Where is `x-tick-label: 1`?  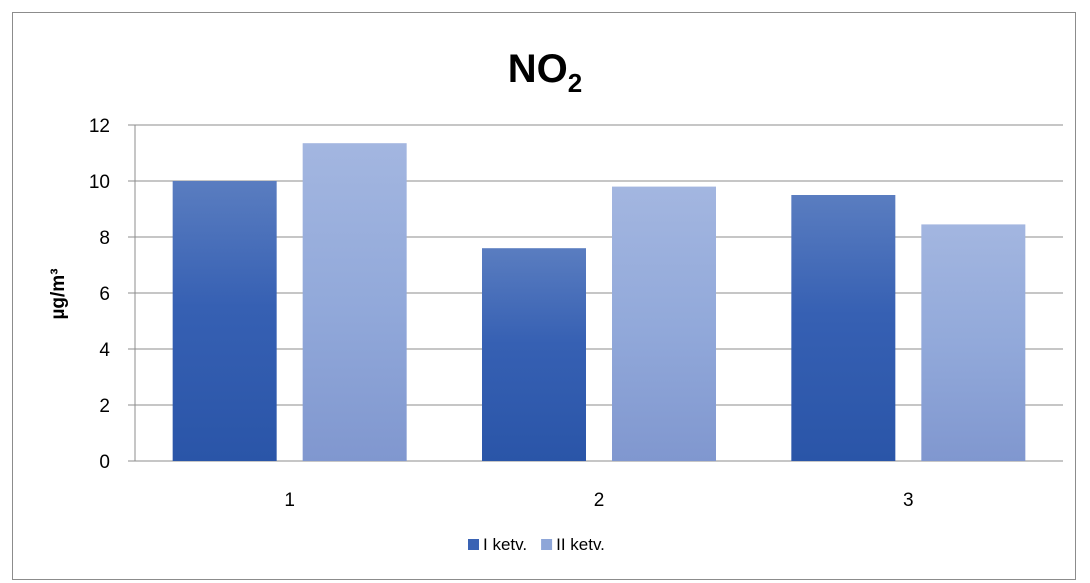
x-tick-label: 1 is located at coordinates (289, 500).